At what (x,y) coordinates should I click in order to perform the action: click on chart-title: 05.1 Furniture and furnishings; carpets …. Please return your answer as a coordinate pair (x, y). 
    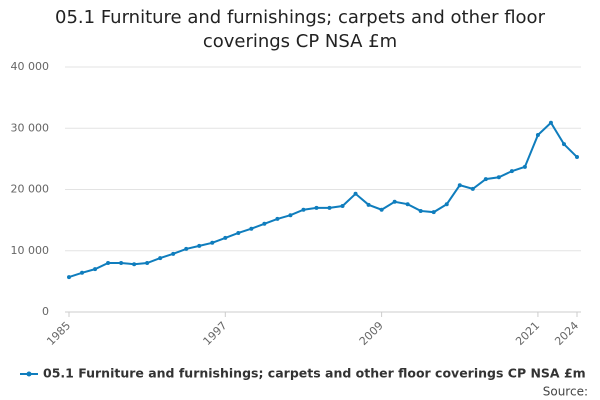
    Looking at the image, I should click on (300, 29).